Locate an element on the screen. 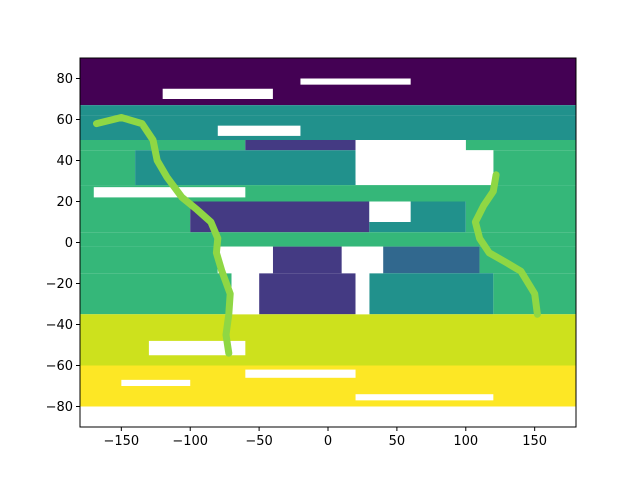 The height and width of the screenshot is (485, 640). x-tick-label: −100 is located at coordinates (190, 441).